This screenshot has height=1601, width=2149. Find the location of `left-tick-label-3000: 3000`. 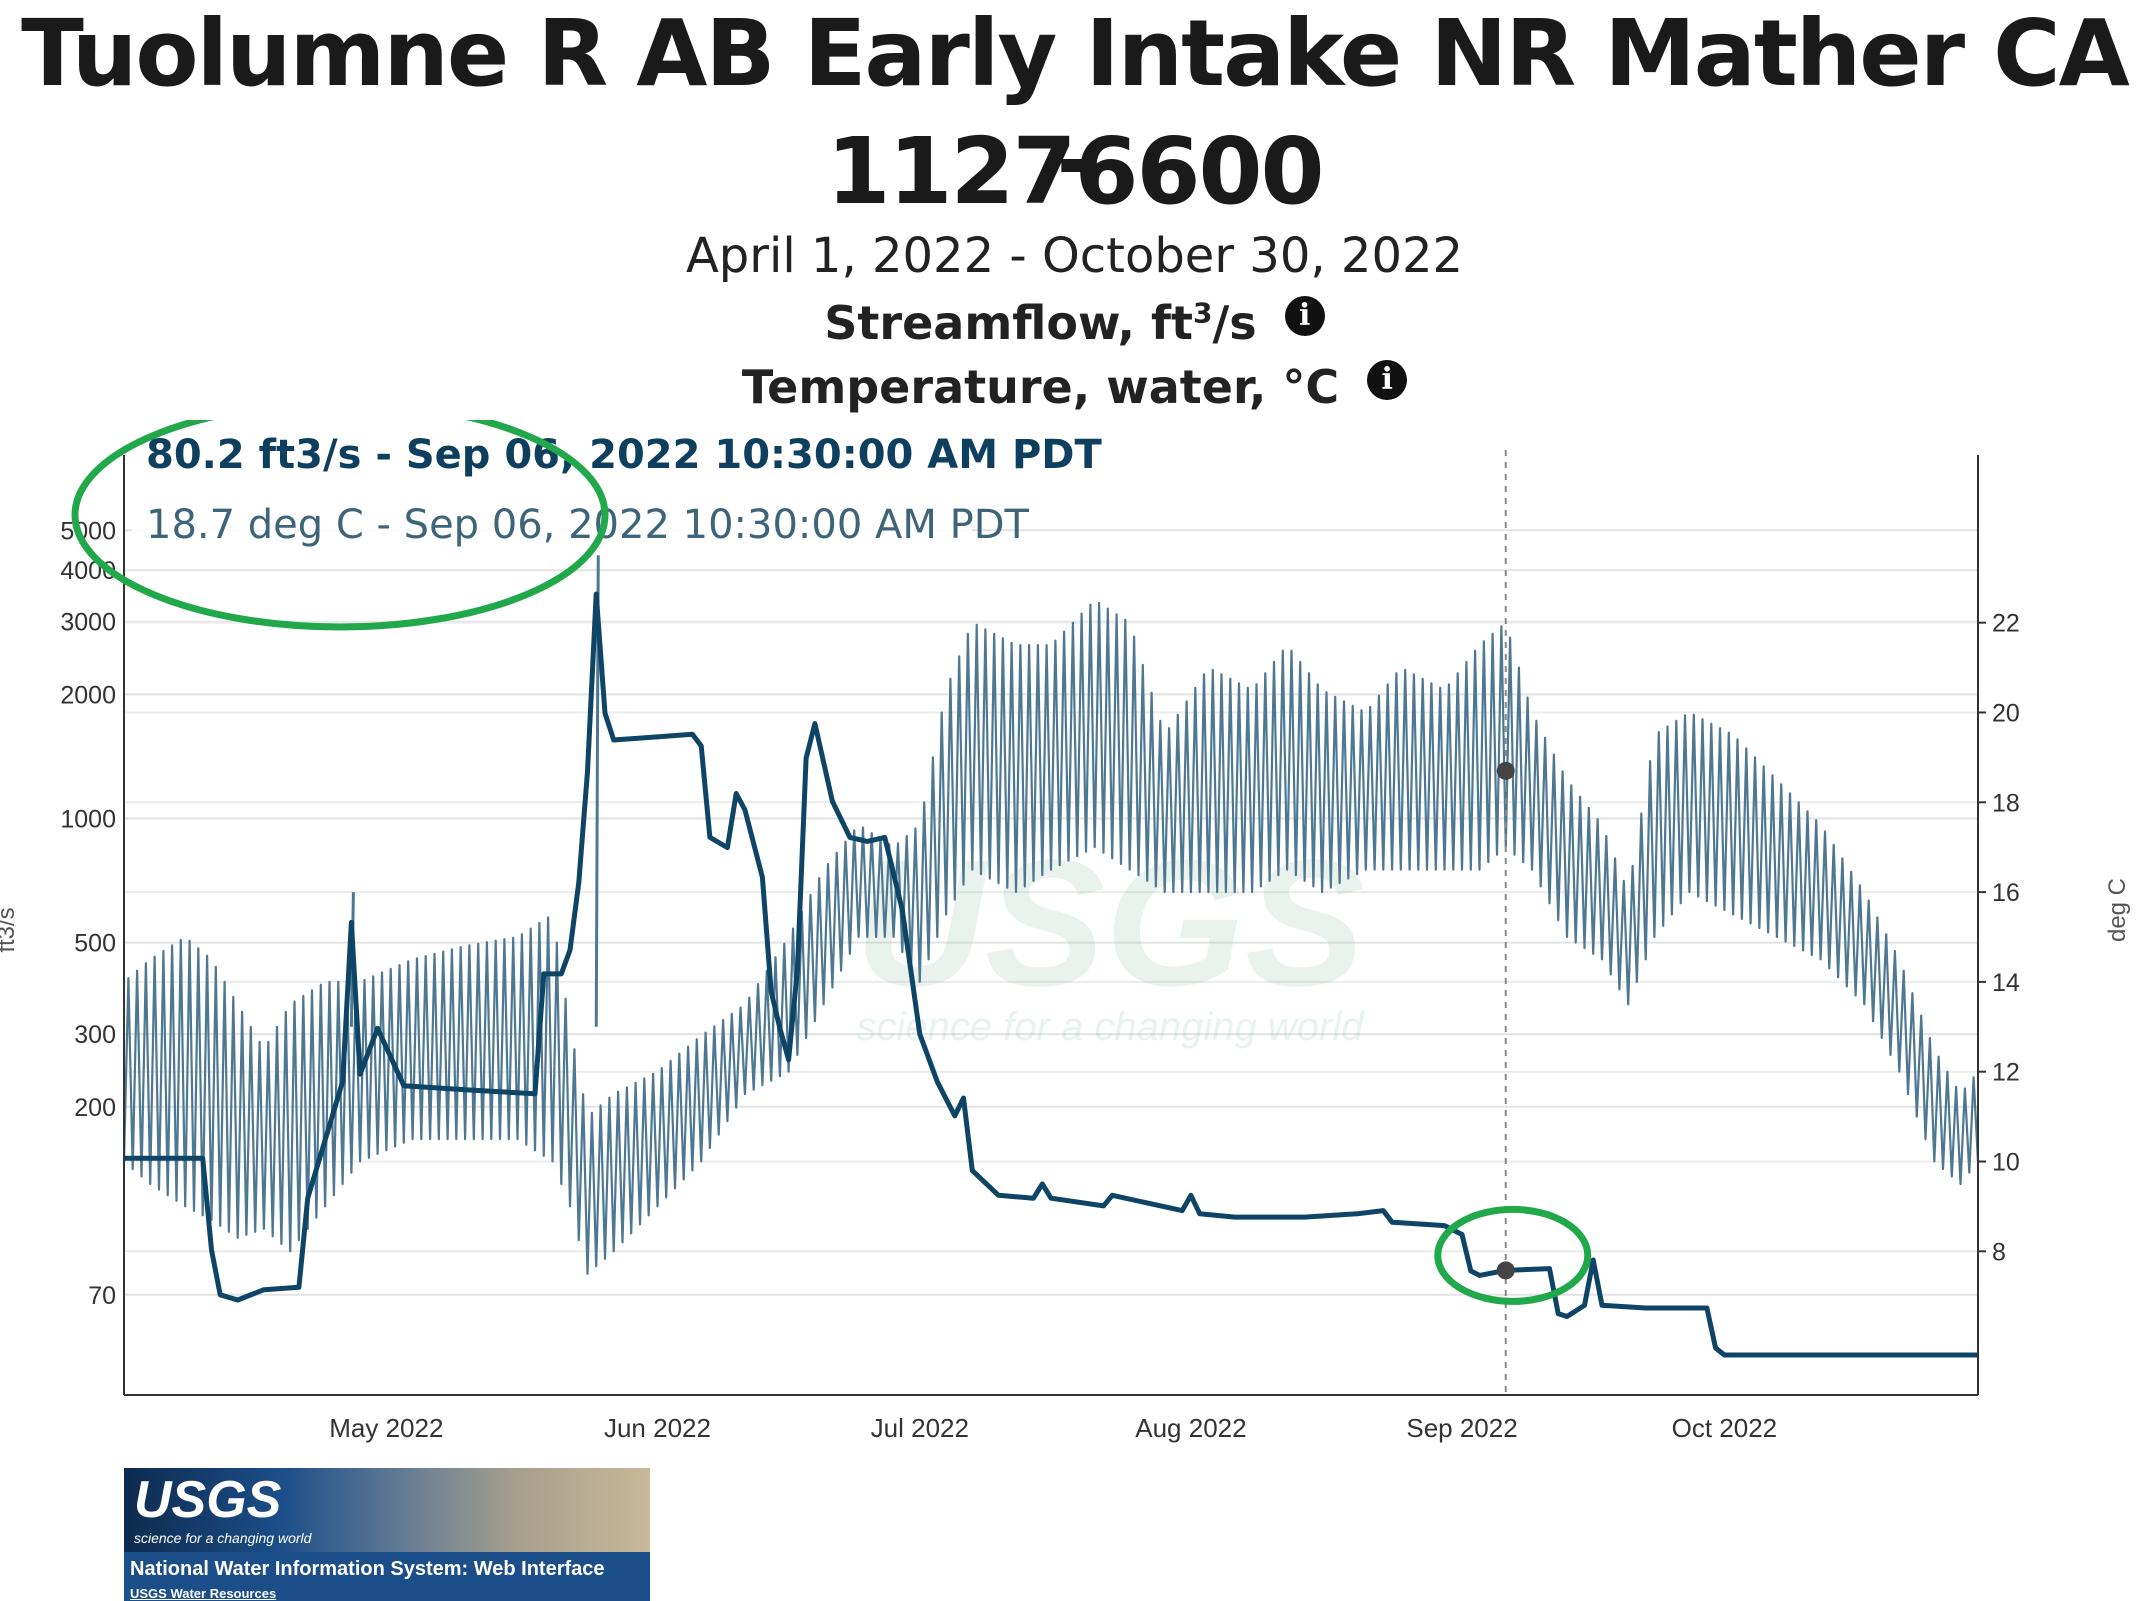

left-tick-label-3000: 3000 is located at coordinates (88, 623).